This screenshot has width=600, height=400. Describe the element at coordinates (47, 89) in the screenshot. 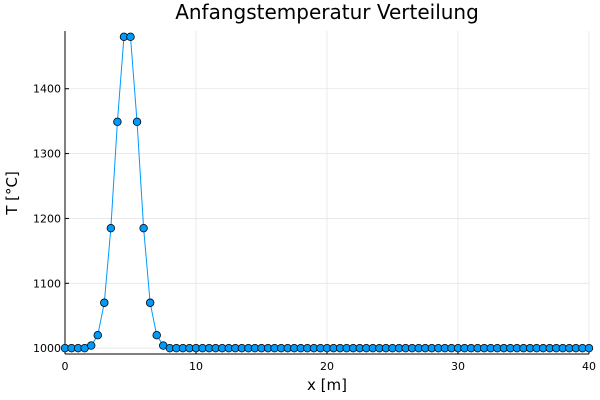

I see `y-tick-label: 1400` at that location.